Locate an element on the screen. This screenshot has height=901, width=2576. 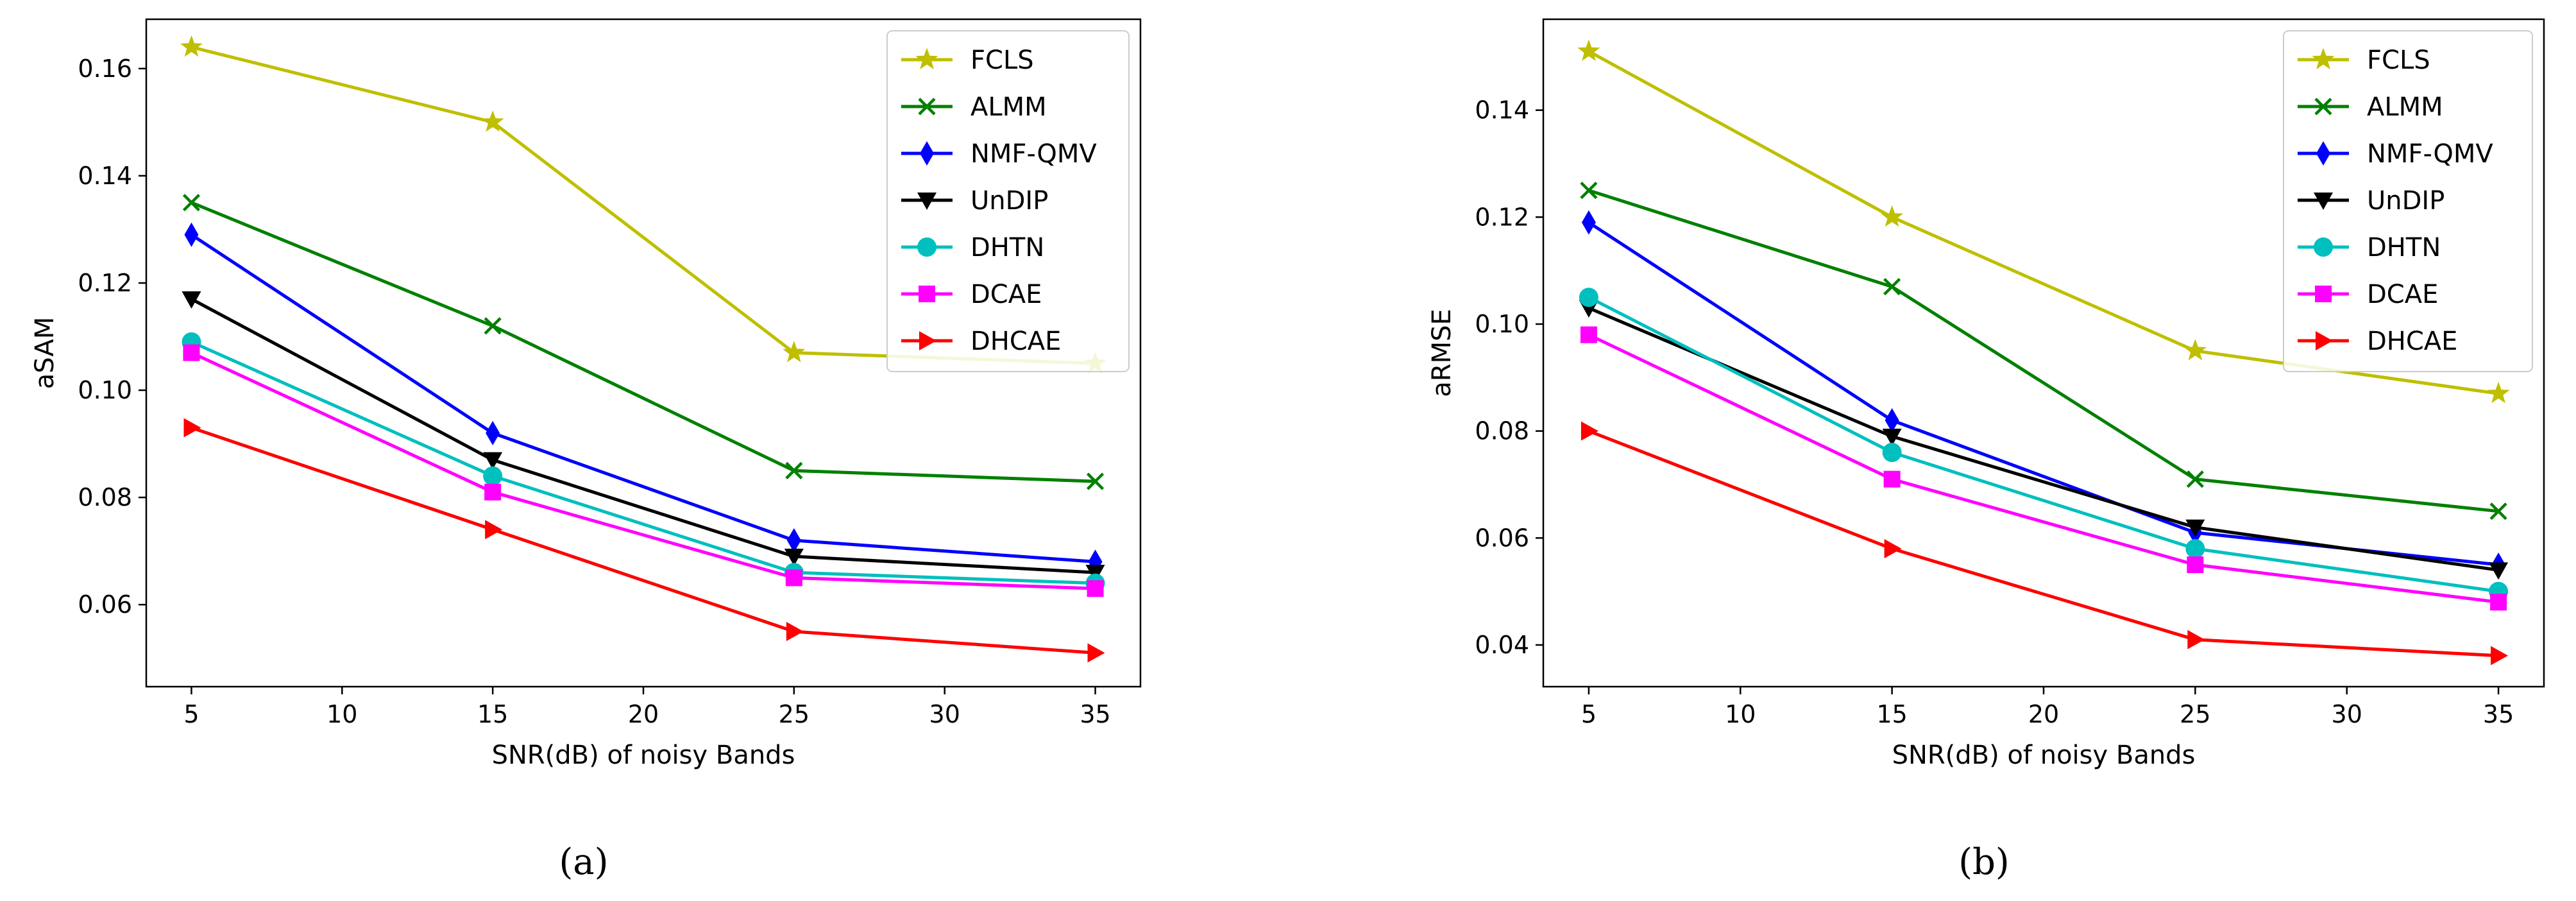
y-tick-label: 0.16 is located at coordinates (105, 69).